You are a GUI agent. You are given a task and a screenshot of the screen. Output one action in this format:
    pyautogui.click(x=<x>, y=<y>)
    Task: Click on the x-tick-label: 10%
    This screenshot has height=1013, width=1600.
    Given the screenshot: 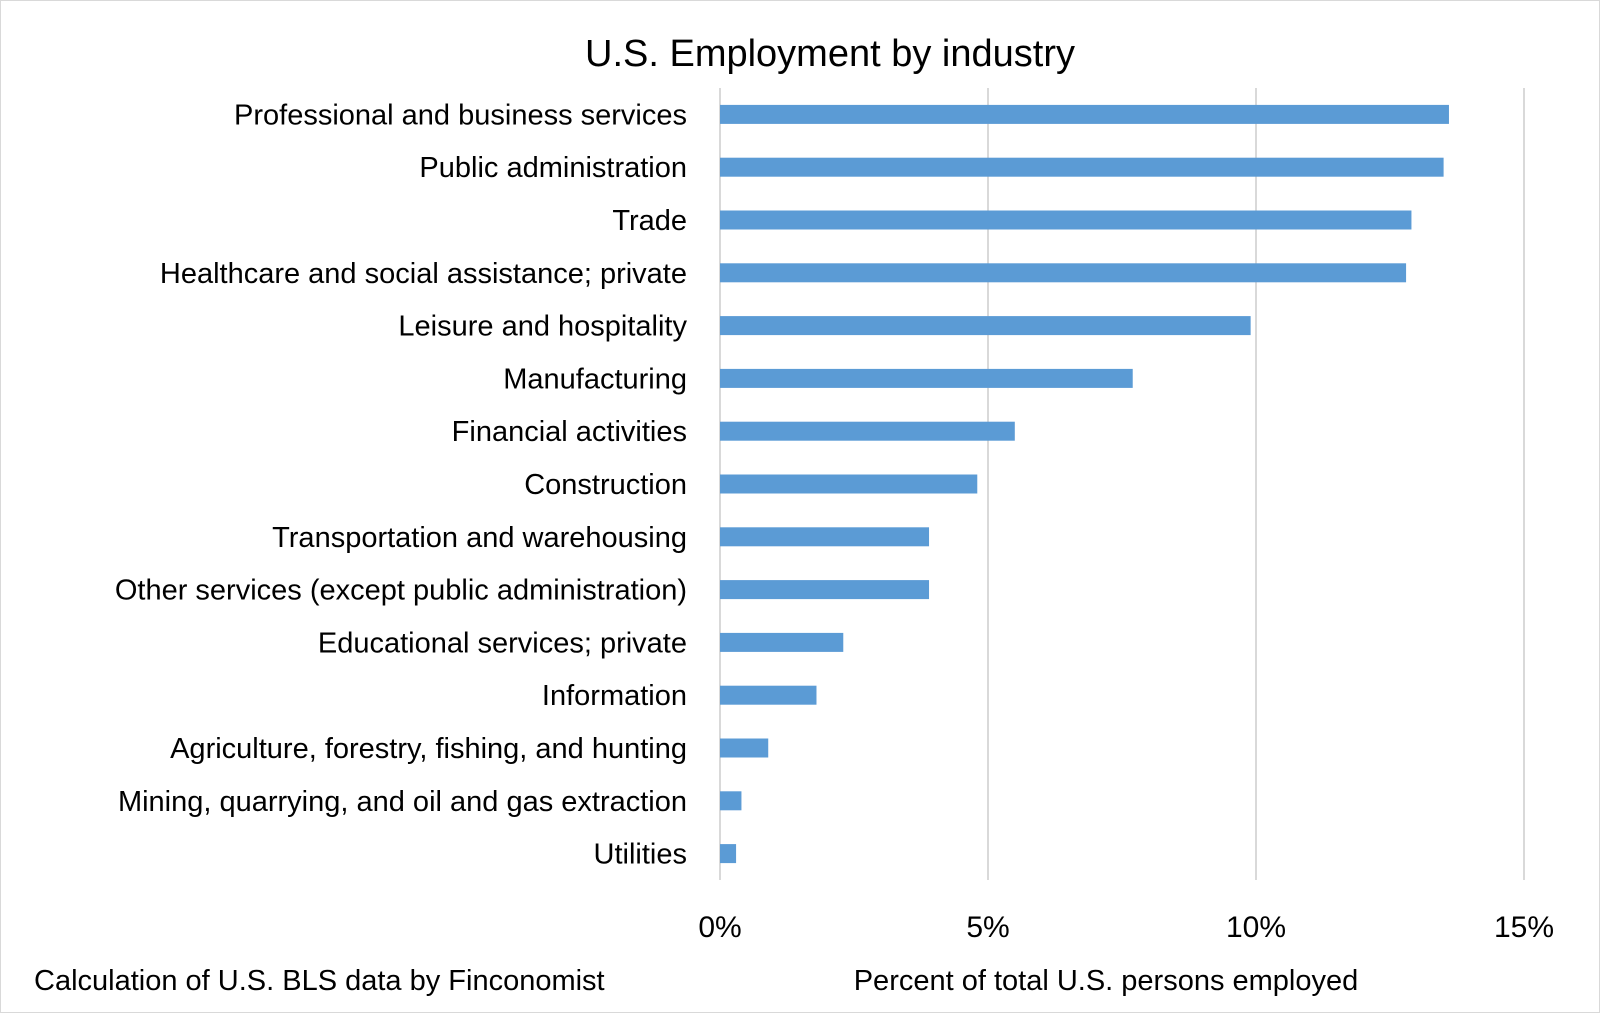 What is the action you would take?
    pyautogui.click(x=1256, y=927)
    